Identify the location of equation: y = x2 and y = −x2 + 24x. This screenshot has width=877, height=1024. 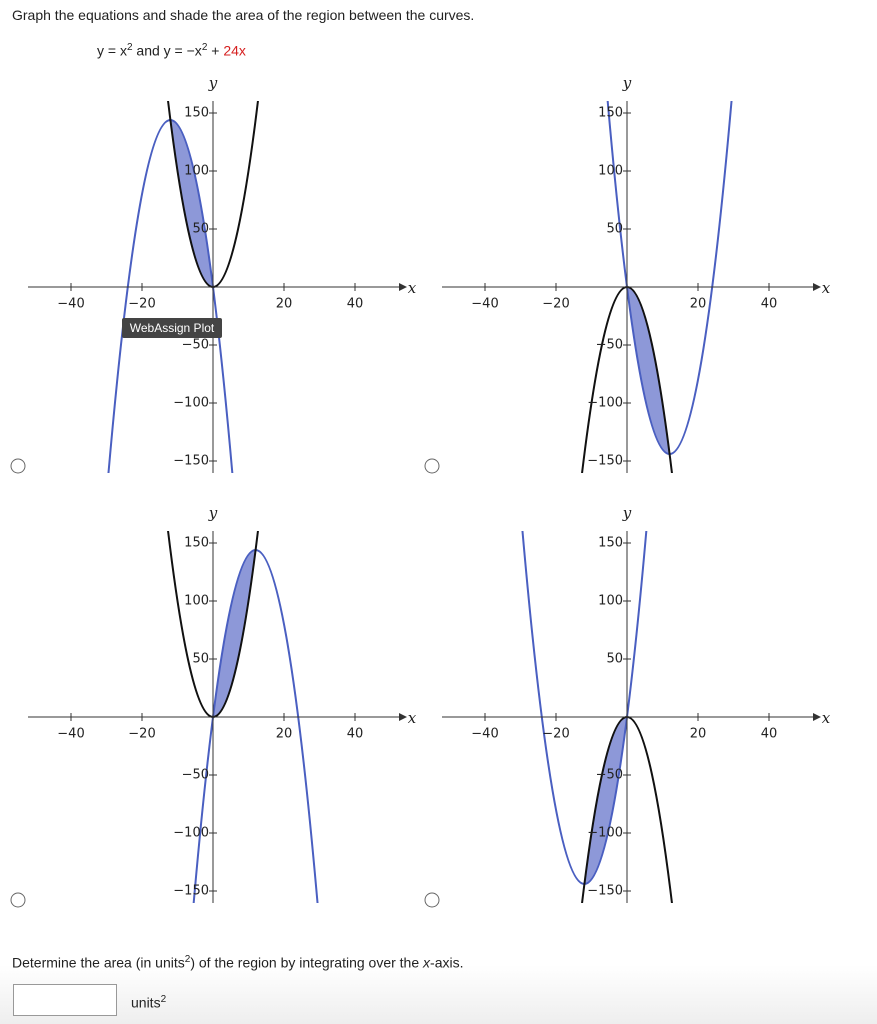
(171, 50).